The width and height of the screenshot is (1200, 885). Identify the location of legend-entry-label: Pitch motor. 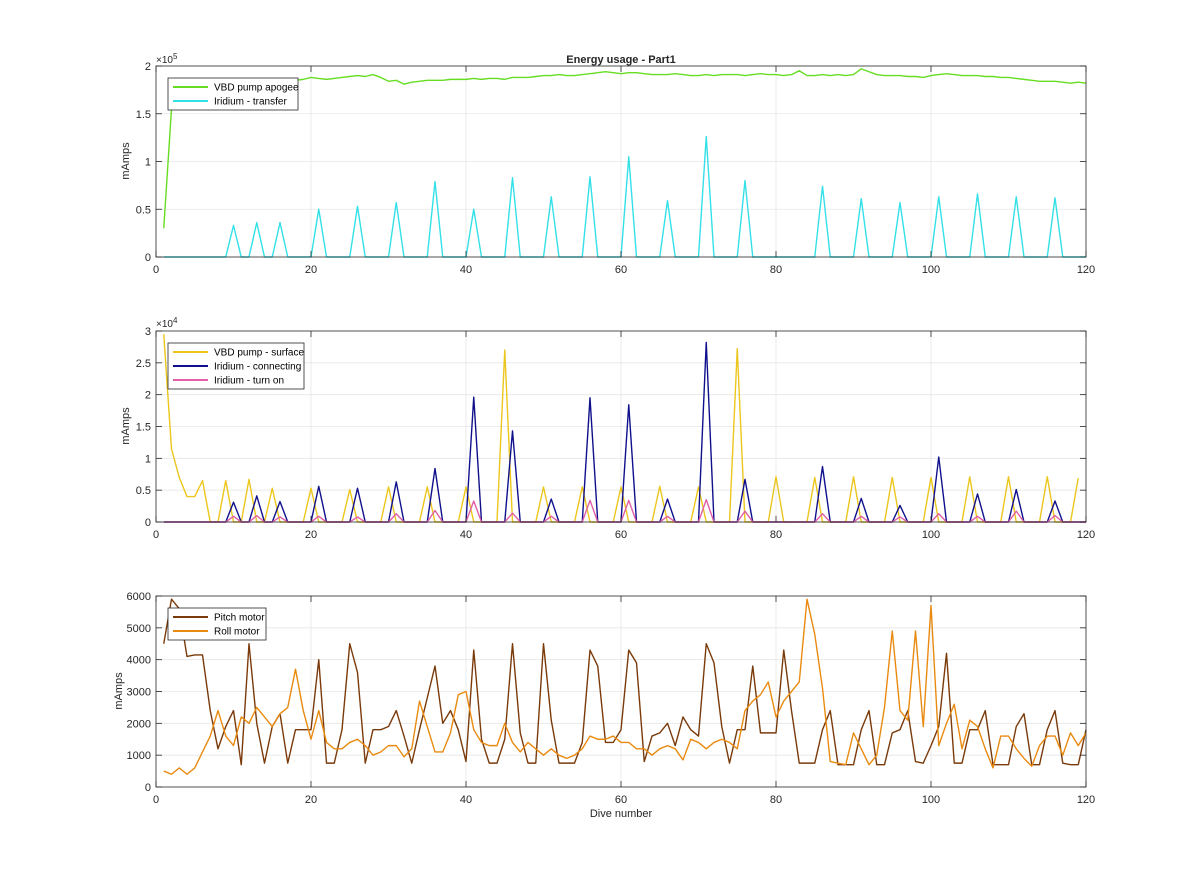
(239, 618).